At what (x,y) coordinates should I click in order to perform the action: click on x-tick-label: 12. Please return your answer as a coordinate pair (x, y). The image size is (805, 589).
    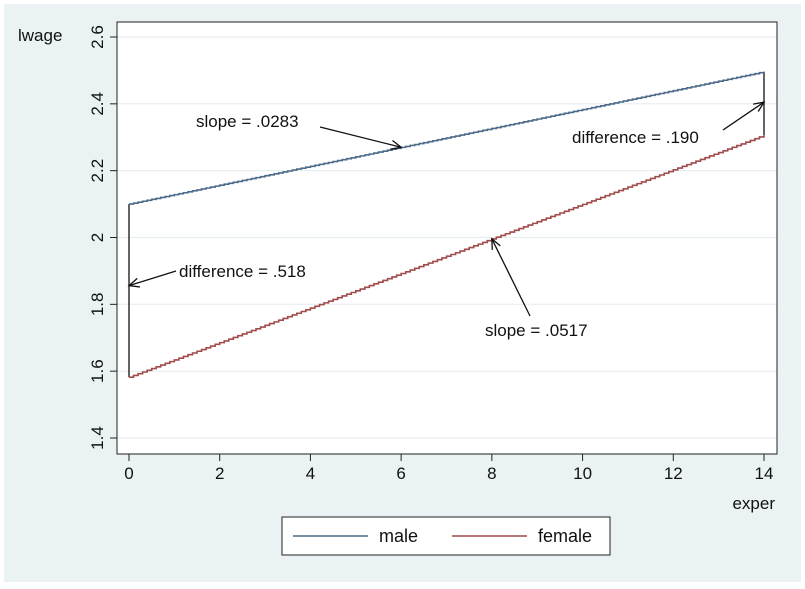
    Looking at the image, I should click on (673, 473).